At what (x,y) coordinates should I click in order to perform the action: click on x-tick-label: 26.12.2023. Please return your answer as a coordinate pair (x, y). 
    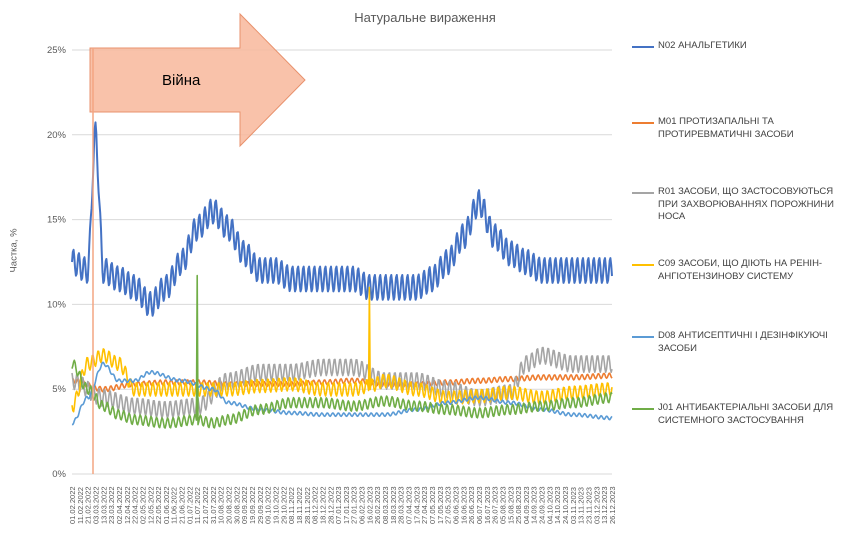
    Looking at the image, I should click on (612, 505).